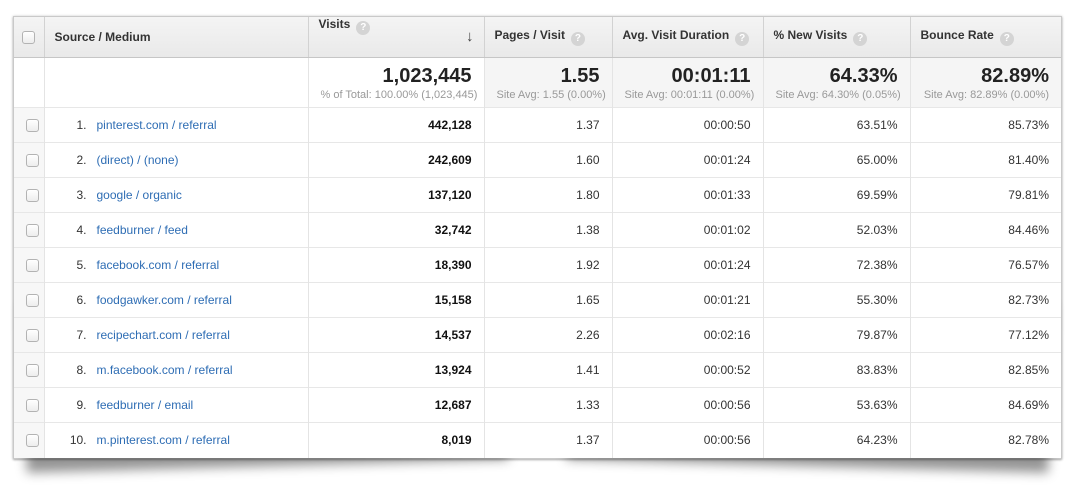 The image size is (1075, 499). Describe the element at coordinates (529, 35) in the screenshot. I see `column-label: Pages / Visit` at that location.